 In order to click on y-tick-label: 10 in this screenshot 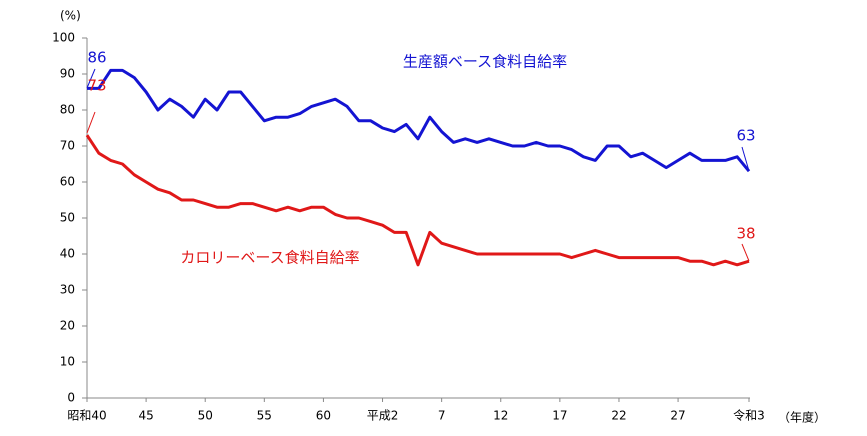, I will do `click(67, 362)`.